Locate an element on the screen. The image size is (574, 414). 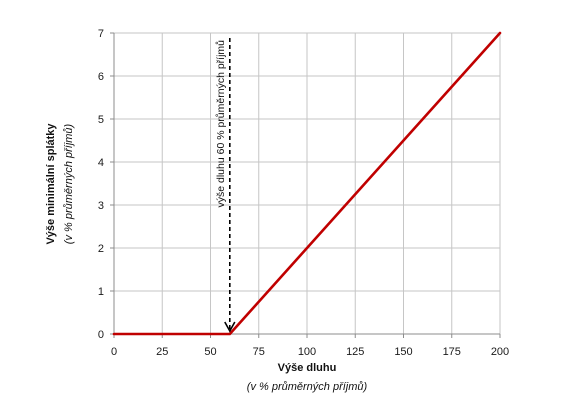
annotation-arrowhead is located at coordinates (230, 327).